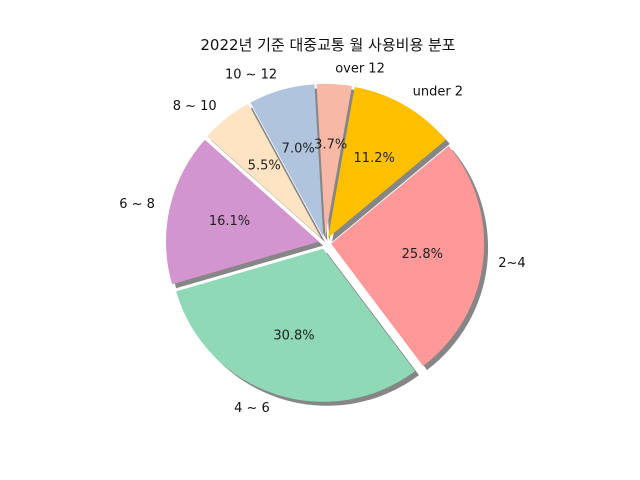  What do you see at coordinates (360, 68) in the screenshot?
I see `category-label-over-12: over 12` at bounding box center [360, 68].